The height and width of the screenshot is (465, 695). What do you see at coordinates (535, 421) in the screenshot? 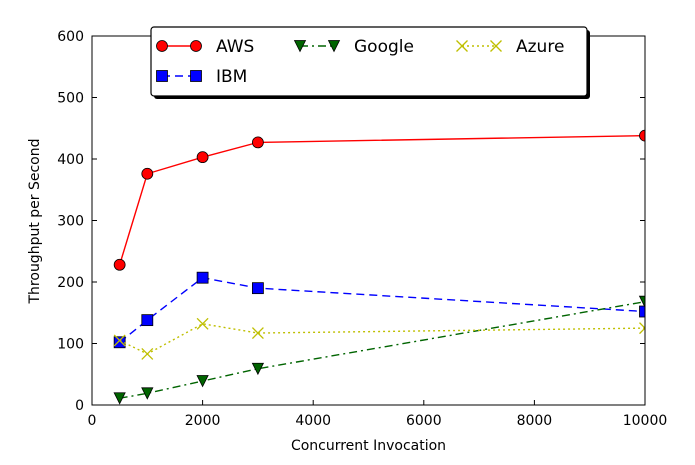
I see `x-tick-label: 8000` at bounding box center [535, 421].